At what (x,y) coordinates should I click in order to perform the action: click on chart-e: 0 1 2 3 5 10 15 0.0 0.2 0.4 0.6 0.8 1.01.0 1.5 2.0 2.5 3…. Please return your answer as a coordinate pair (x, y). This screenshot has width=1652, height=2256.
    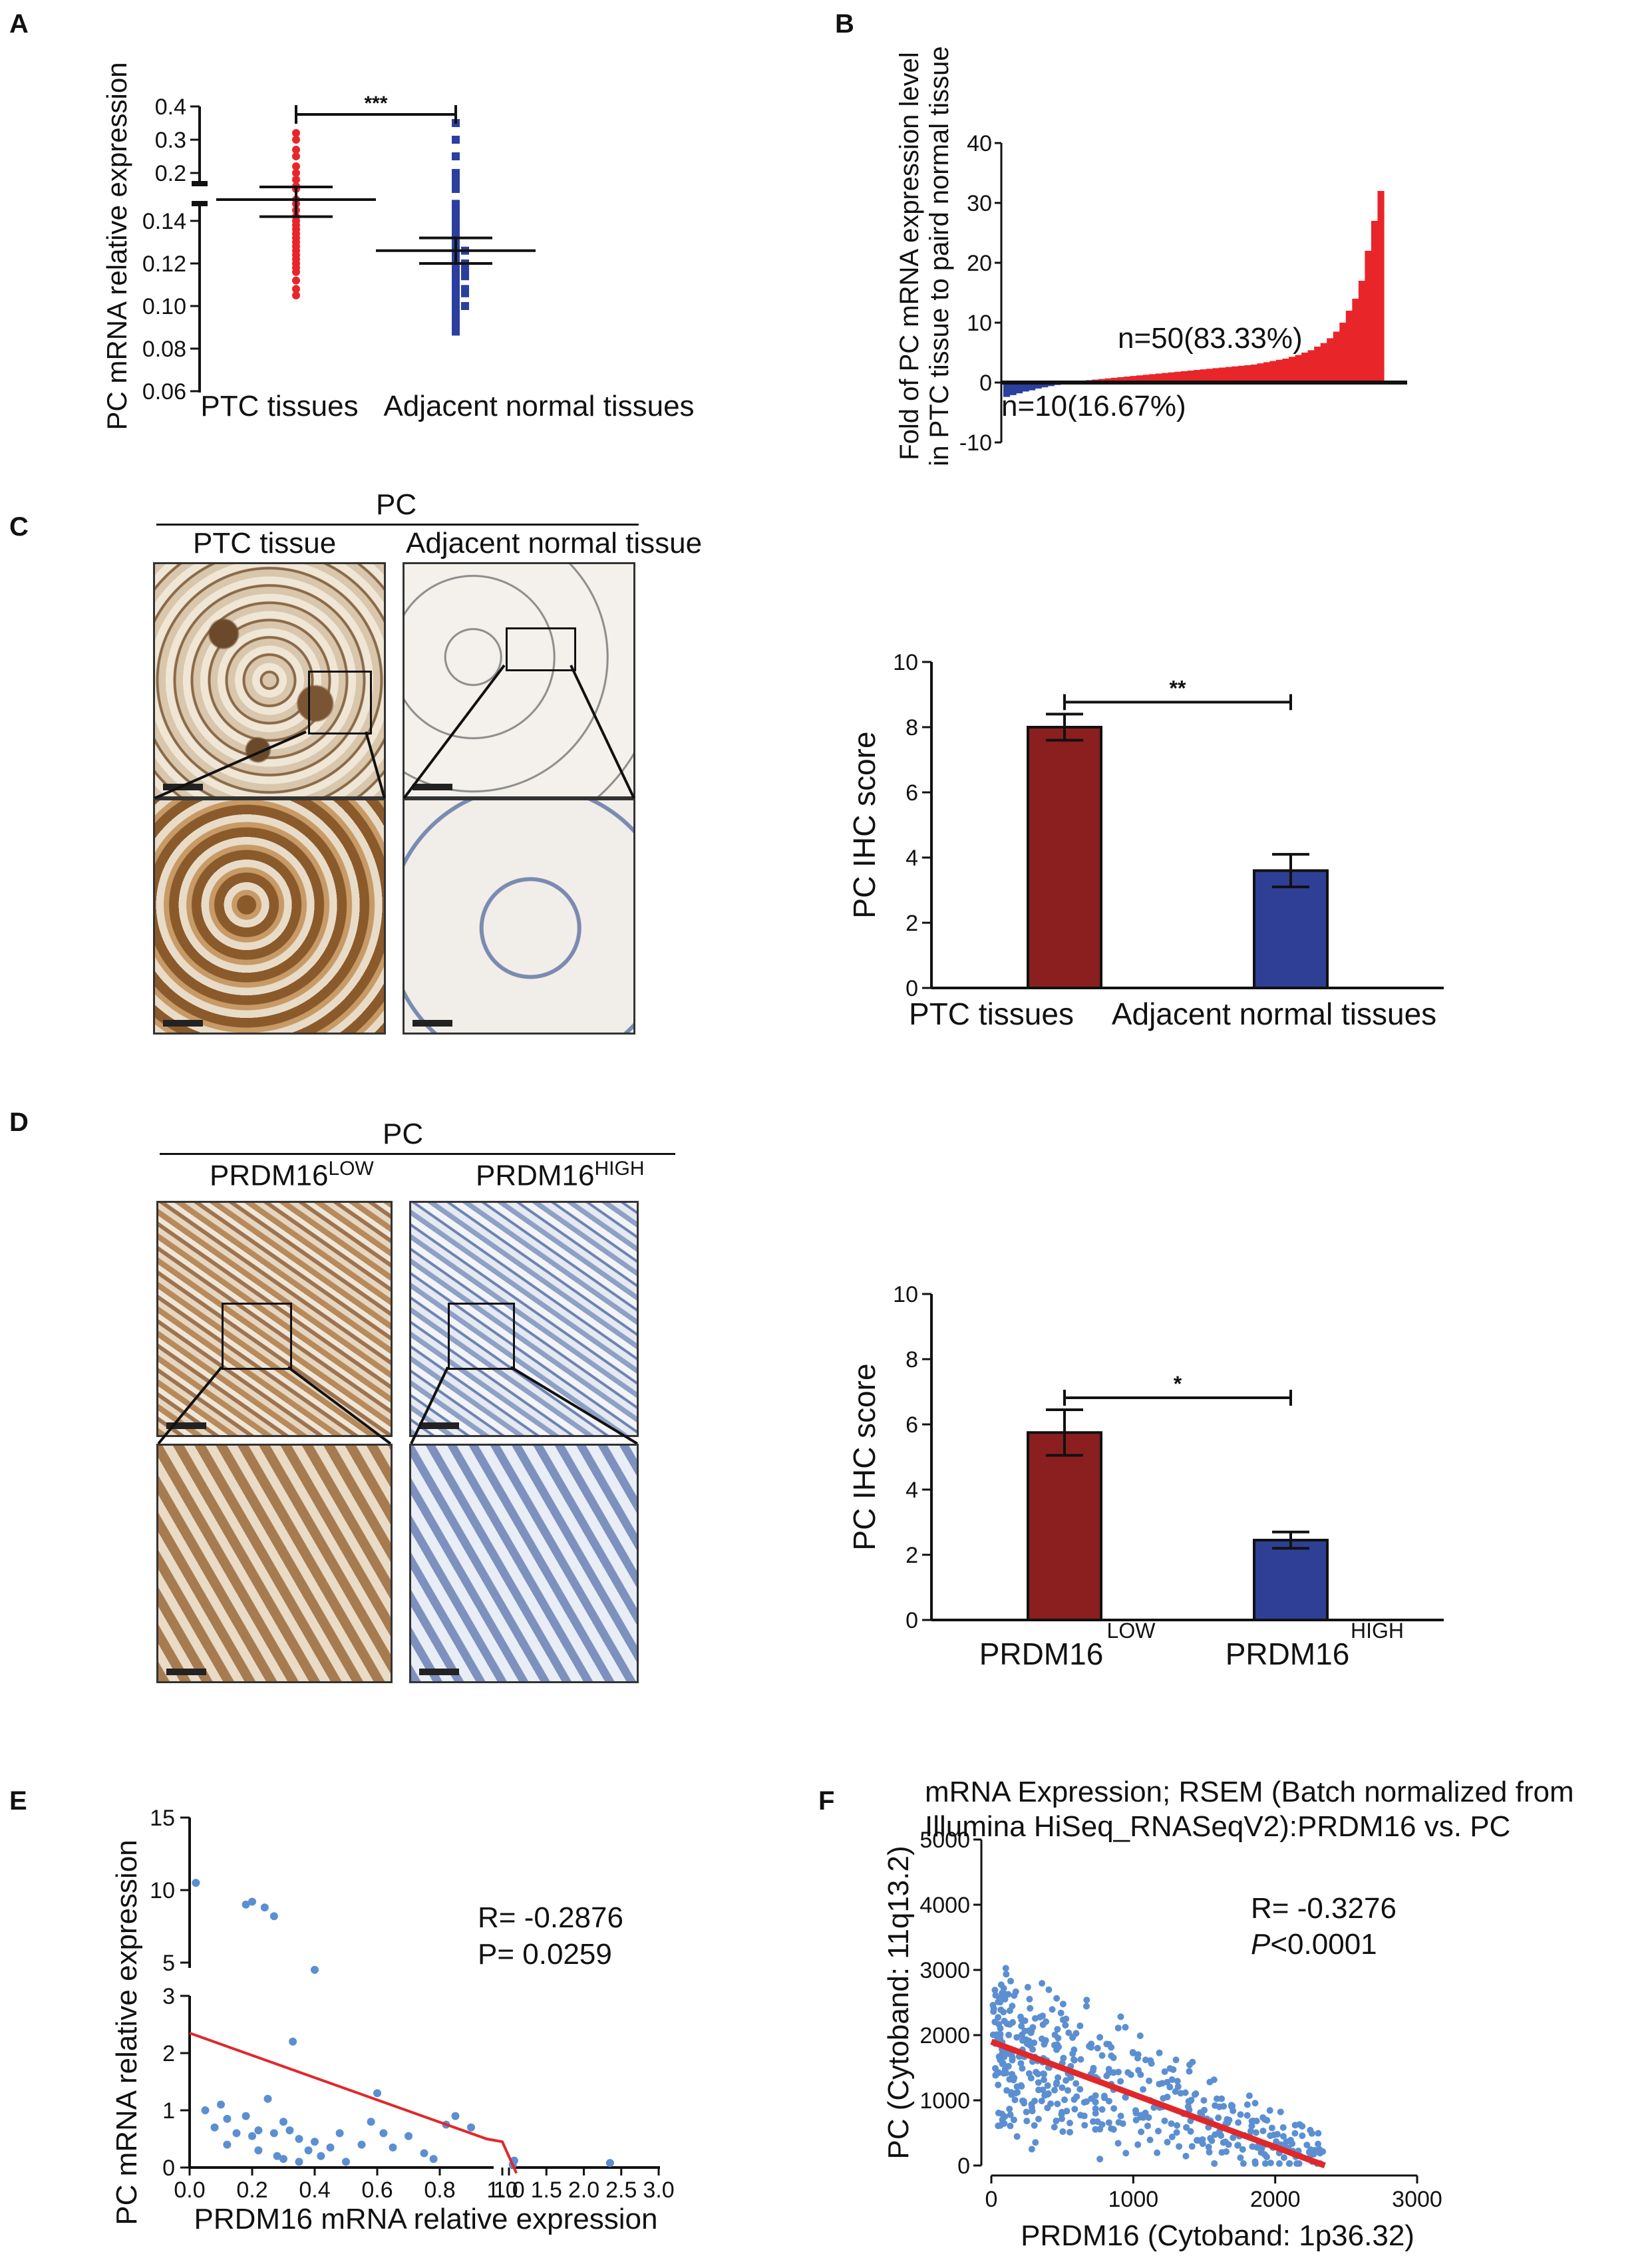
    Looking at the image, I should click on (392, 2020).